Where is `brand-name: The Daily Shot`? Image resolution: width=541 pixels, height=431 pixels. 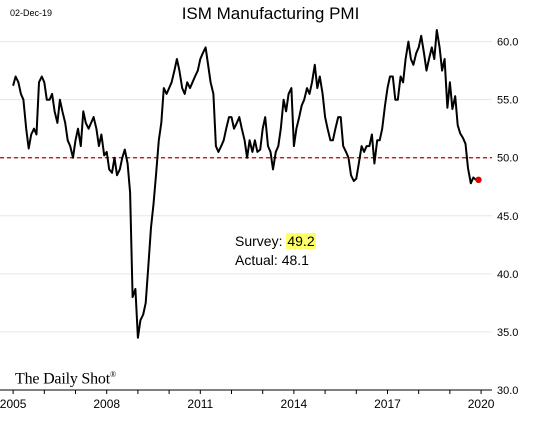 brand-name: The Daily Shot is located at coordinates (62, 379).